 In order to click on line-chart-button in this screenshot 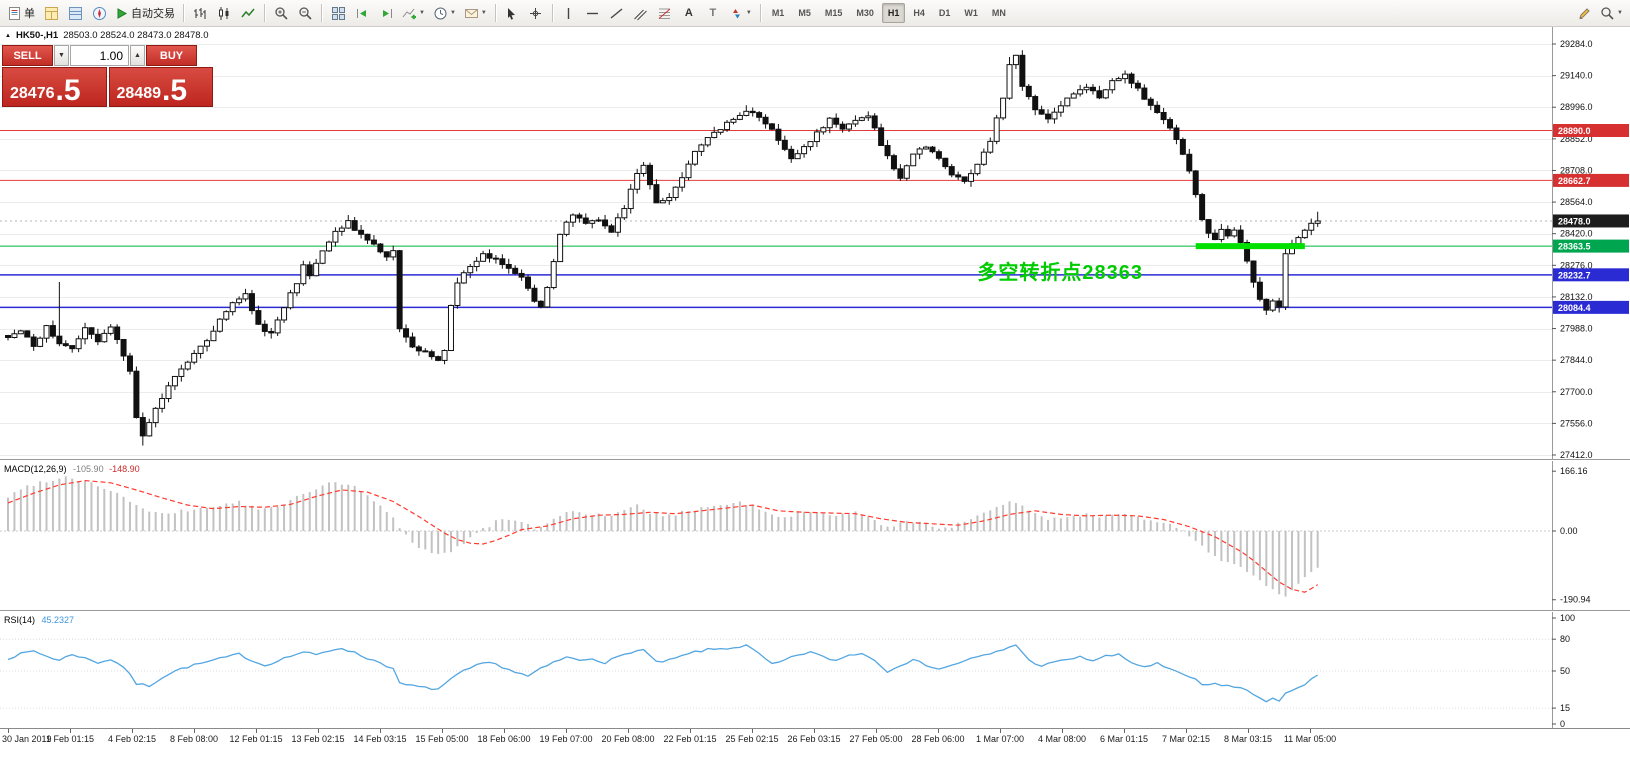, I will do `click(248, 13)`.